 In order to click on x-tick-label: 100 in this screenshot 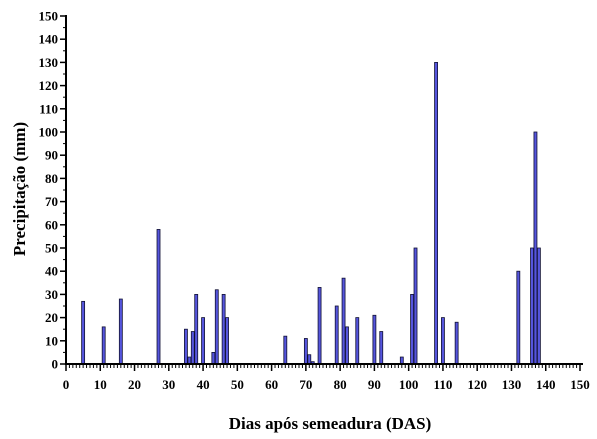, I will do `click(409, 384)`.